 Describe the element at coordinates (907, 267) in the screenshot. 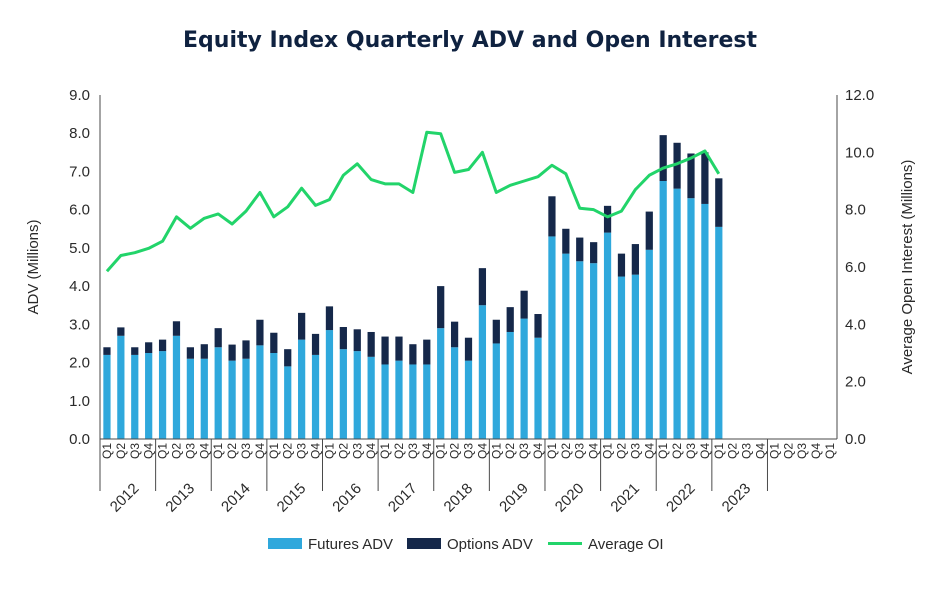

I see `y2-axis-label: Average Open Interest (Millions)` at that location.